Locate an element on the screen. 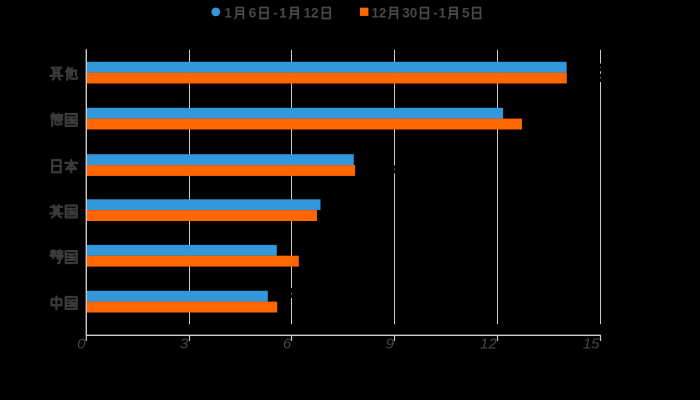 Image resolution: width=700 pixels, height=400 pixels. svg-text: 0 is located at coordinates (81, 343).